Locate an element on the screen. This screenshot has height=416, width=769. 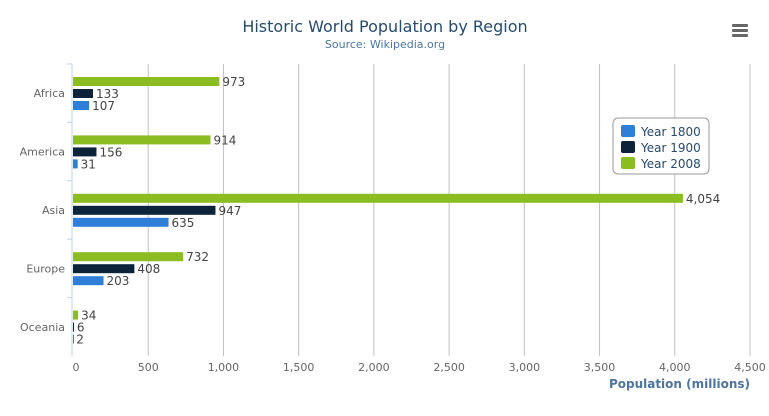
value-tick-label: 500 is located at coordinates (148, 367).